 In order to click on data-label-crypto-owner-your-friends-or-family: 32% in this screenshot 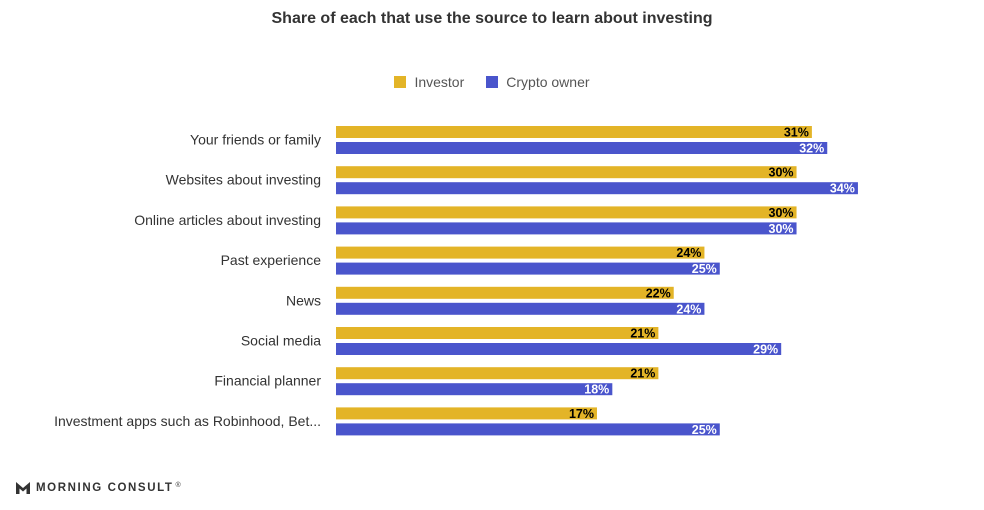, I will do `click(811, 149)`.